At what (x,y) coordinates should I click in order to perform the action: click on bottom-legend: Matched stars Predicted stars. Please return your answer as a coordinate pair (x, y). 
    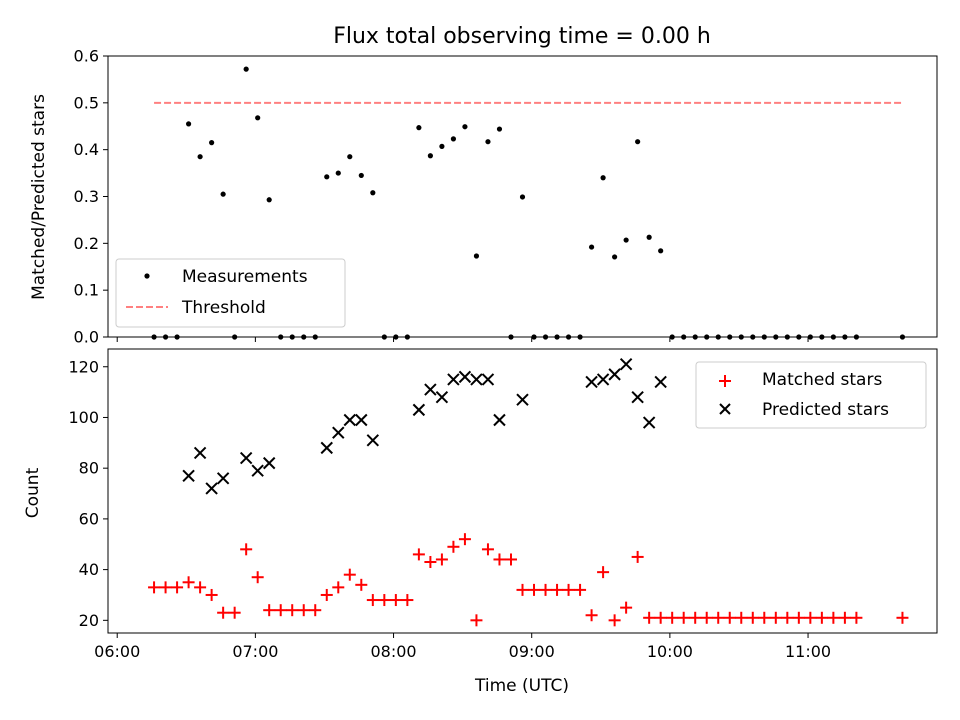
    Looking at the image, I should click on (811, 395).